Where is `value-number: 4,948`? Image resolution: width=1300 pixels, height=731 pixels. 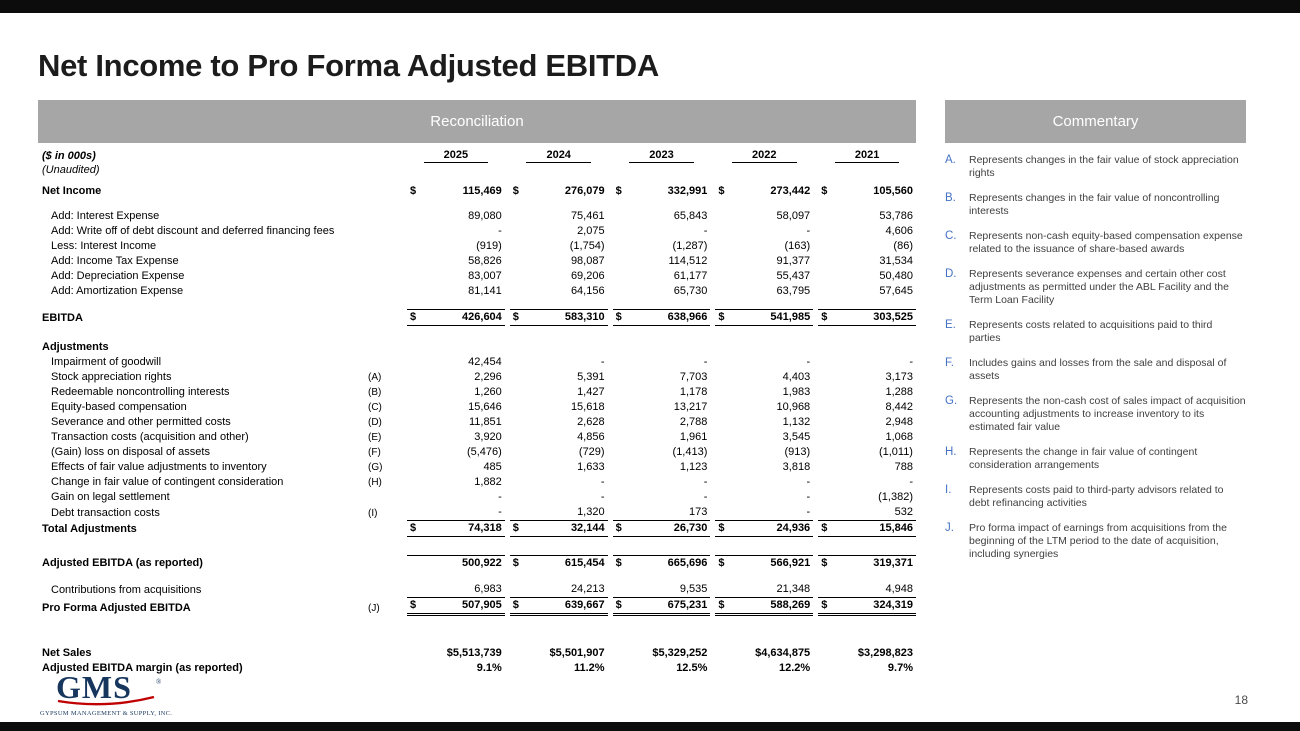
value-number: 4,948 is located at coordinates (899, 589).